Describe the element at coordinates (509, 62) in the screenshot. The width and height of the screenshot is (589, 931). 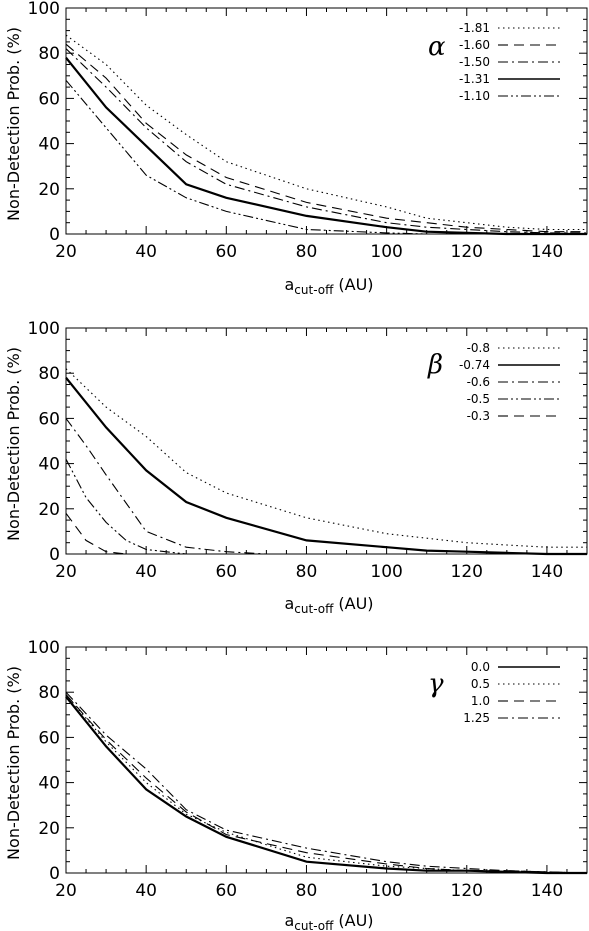
I see `legend: -1.81 -1.60 -1.50 -1.31 -1.10` at that location.